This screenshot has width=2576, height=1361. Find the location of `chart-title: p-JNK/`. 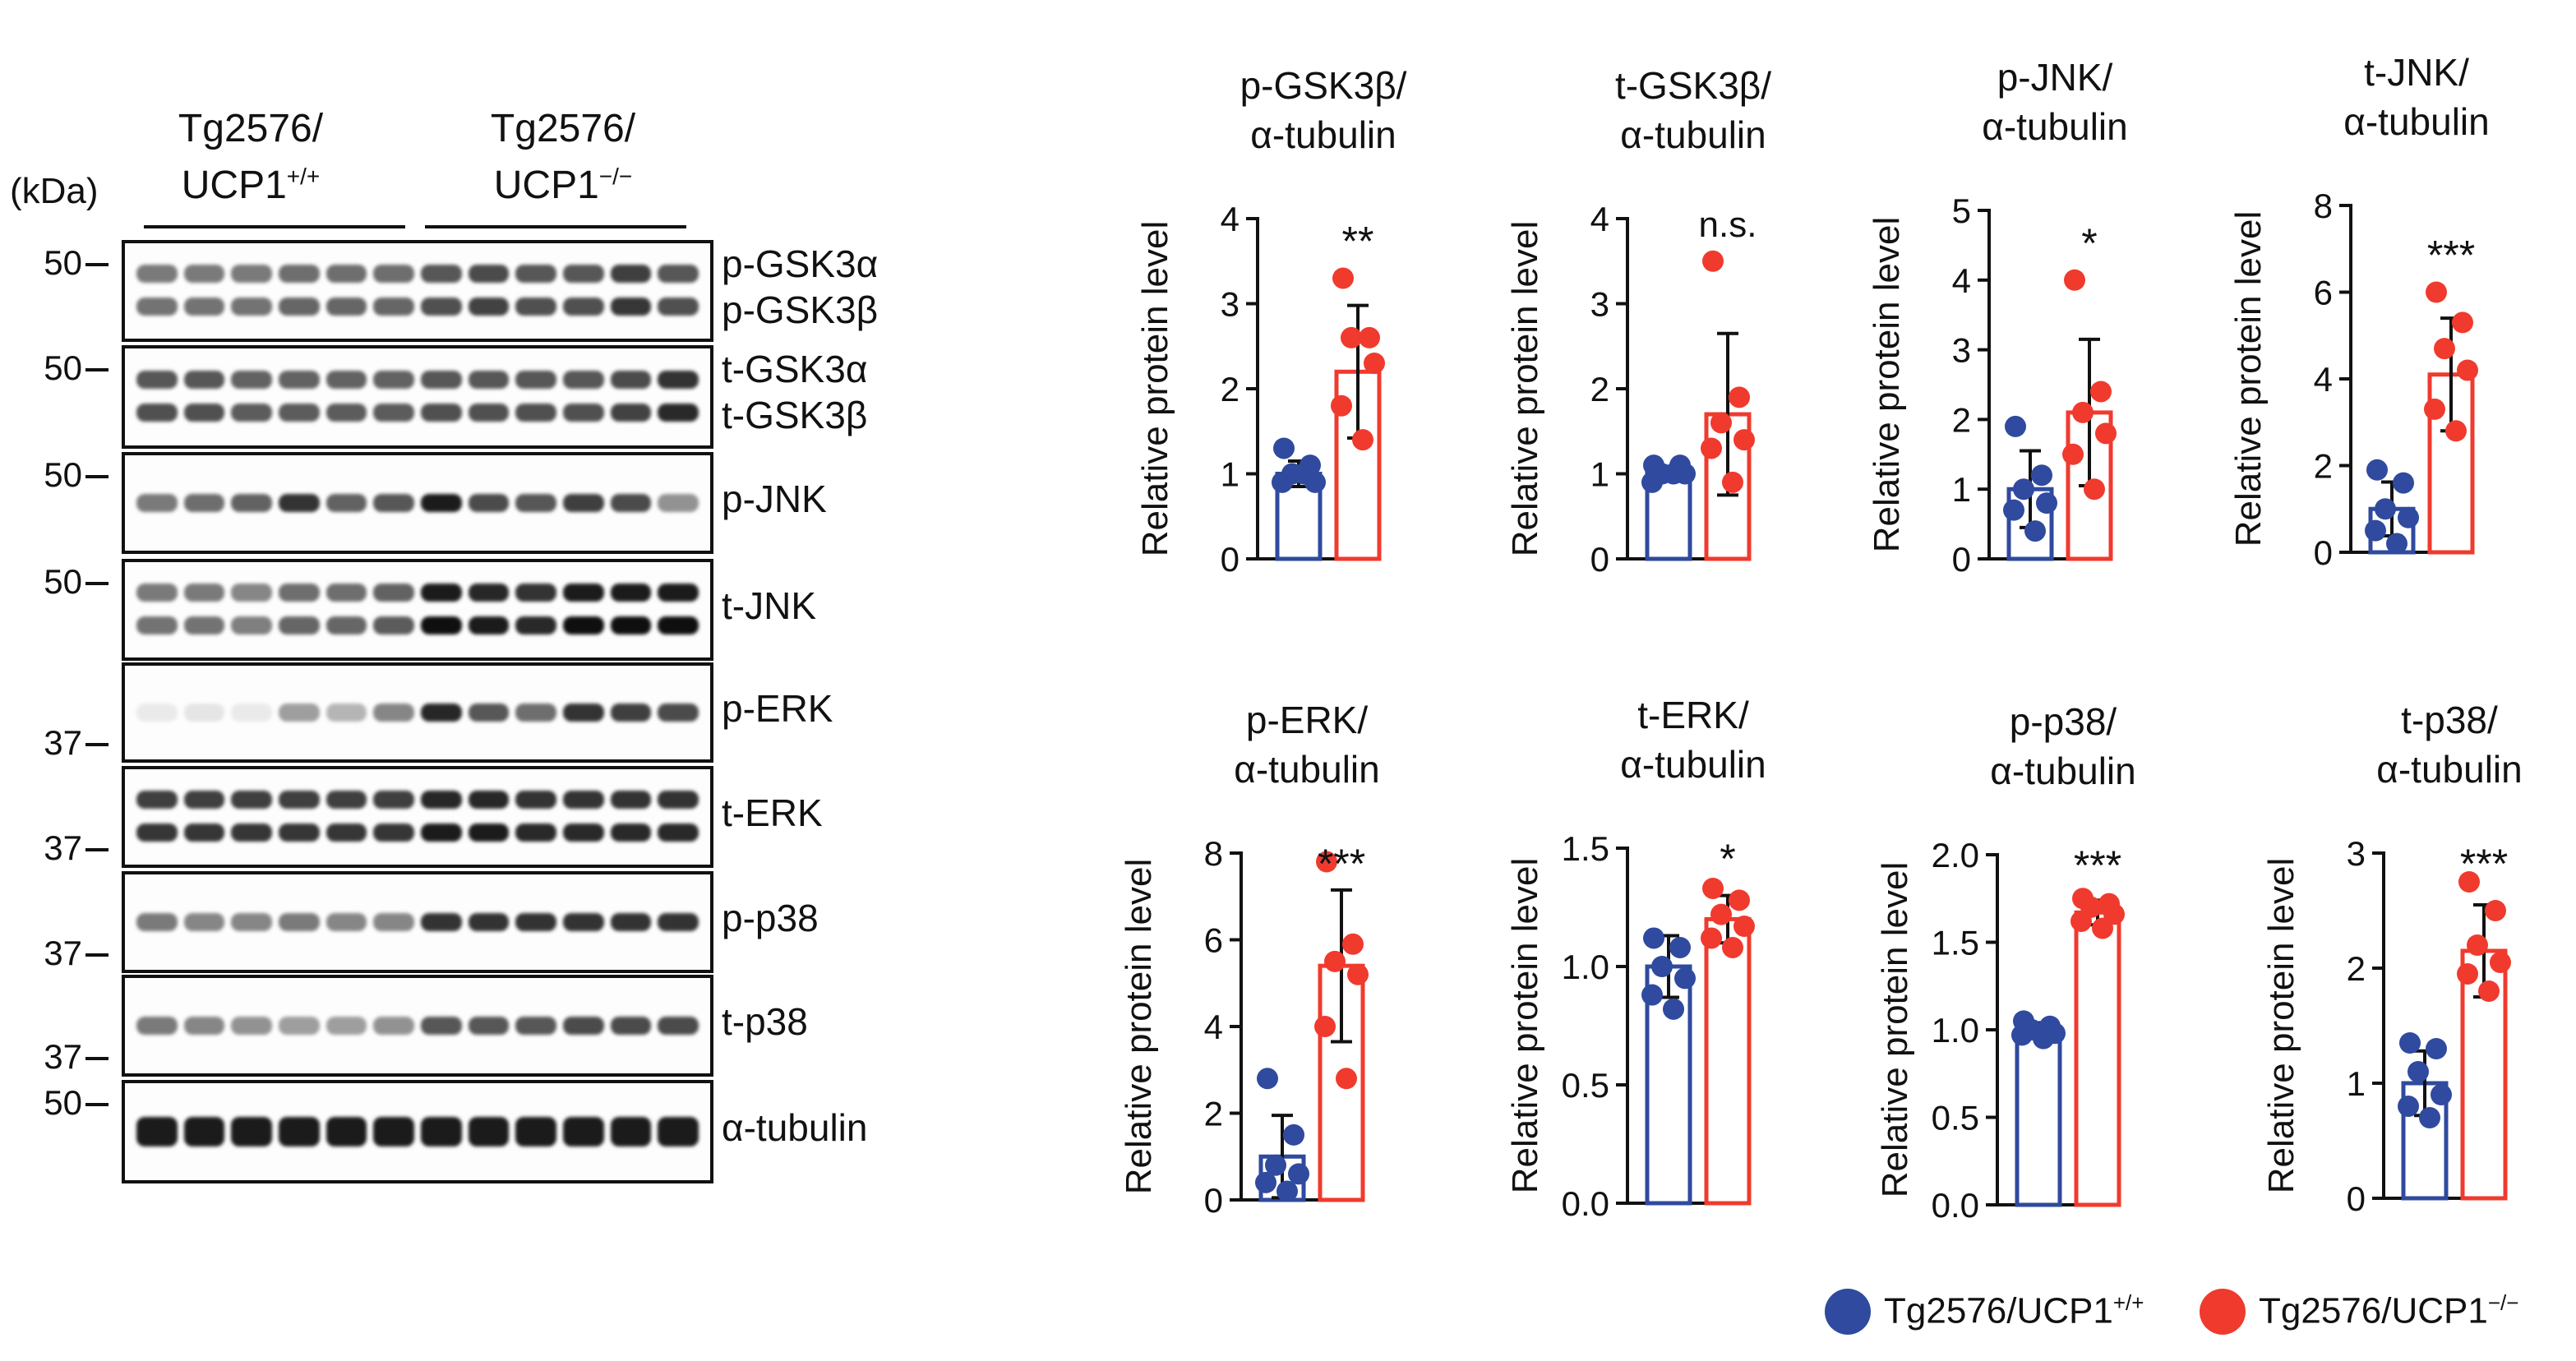

chart-title: p-JNK/ is located at coordinates (2055, 77).